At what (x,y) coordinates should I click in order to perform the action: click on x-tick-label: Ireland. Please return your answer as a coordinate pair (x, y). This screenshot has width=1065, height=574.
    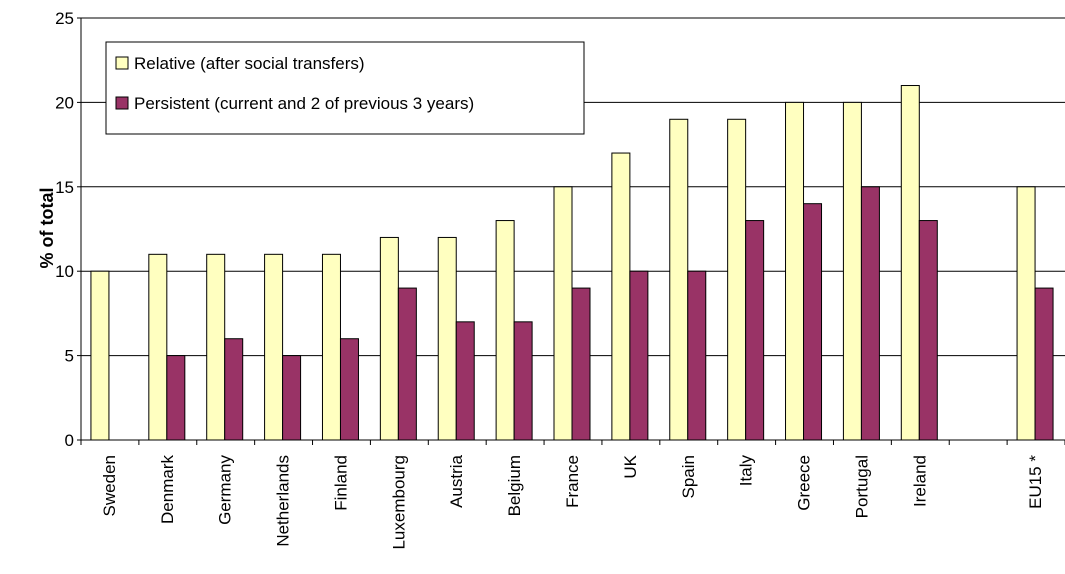
    Looking at the image, I should click on (919, 481).